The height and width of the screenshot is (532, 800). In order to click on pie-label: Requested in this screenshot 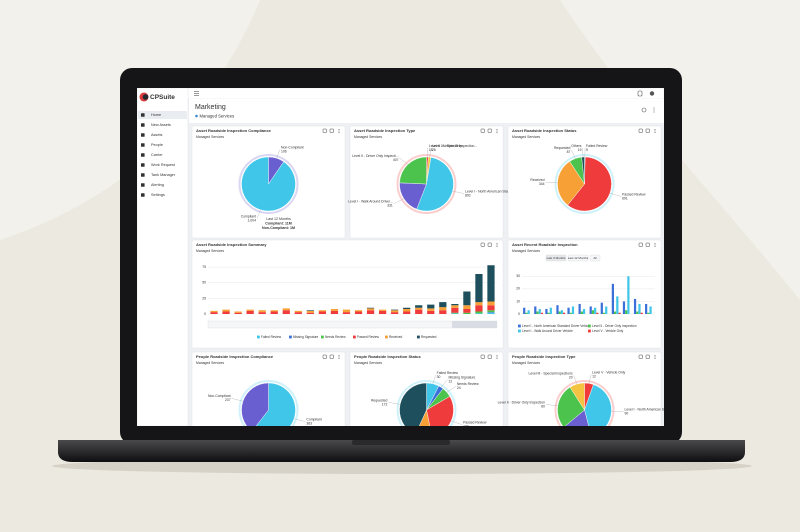, I will do `click(562, 148)`.